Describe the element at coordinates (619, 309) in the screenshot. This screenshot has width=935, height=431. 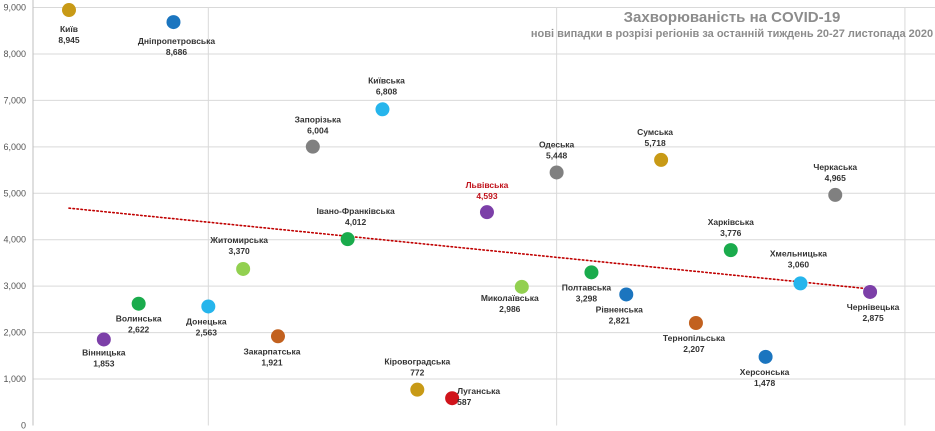
I see `point-name-label: Рівненська` at that location.